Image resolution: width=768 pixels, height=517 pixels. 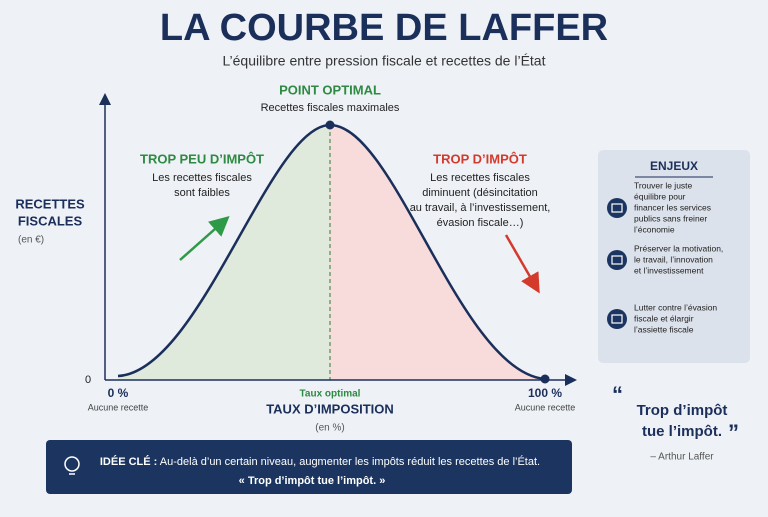 What do you see at coordinates (545, 393) in the screenshot?
I see `x-end: 100 %` at bounding box center [545, 393].